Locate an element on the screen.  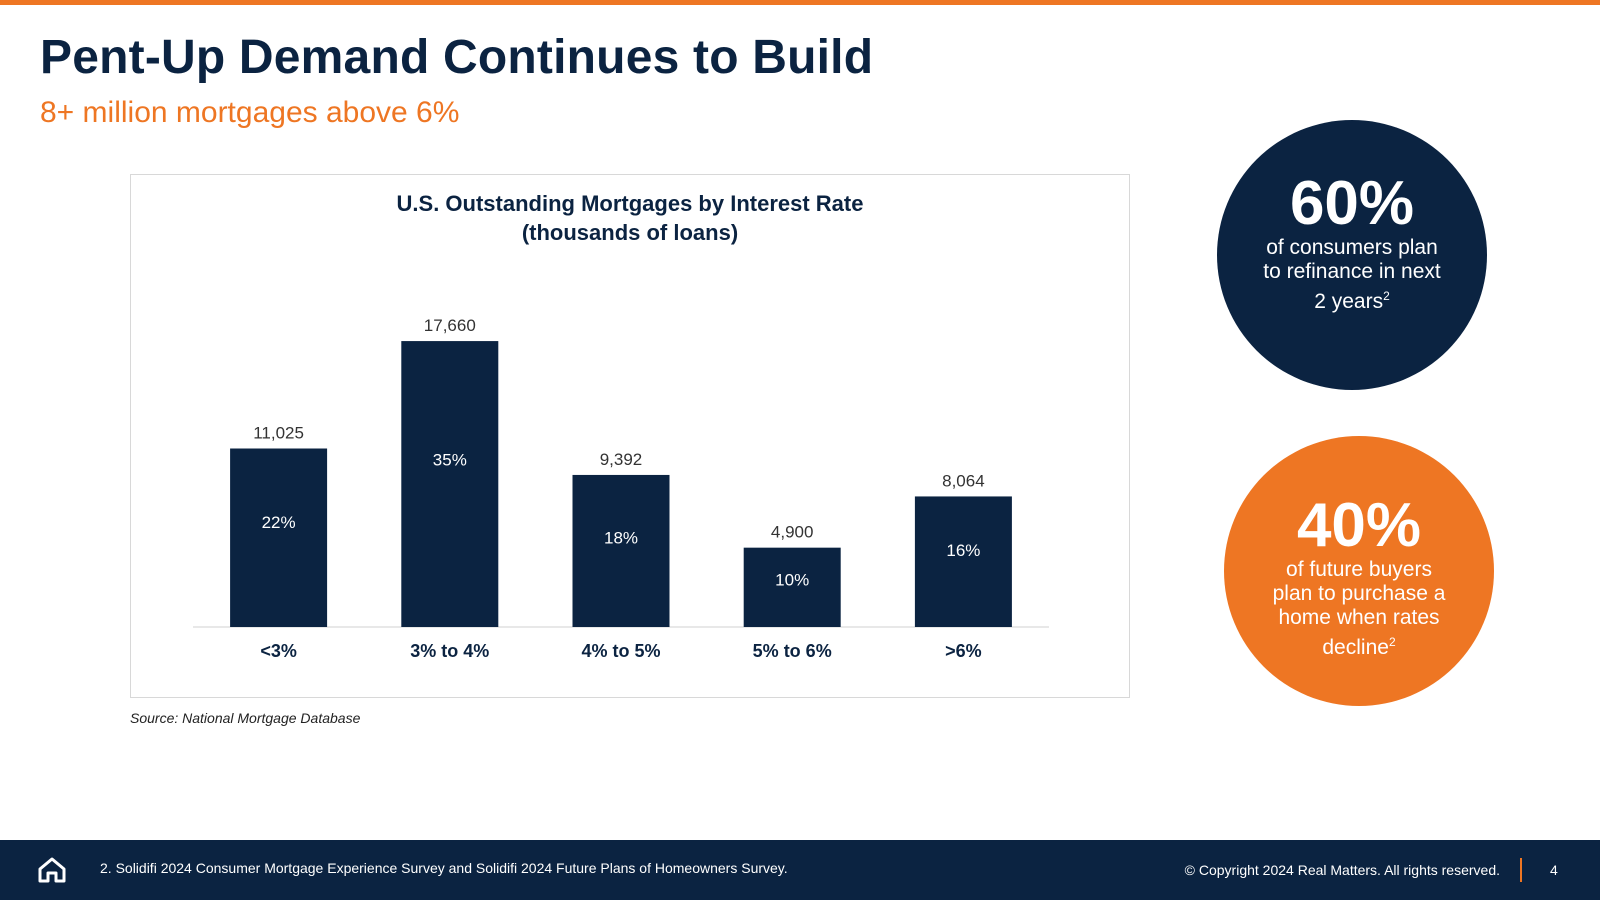
bar-share-label: 16% is located at coordinates (963, 550).